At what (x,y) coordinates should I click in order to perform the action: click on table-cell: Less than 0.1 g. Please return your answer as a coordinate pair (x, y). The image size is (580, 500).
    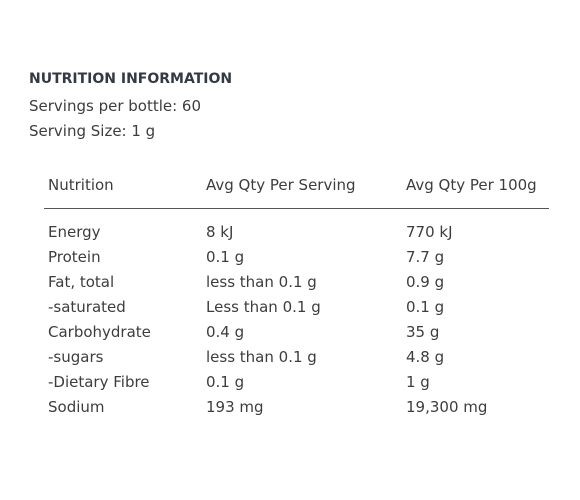
    Looking at the image, I should click on (263, 306).